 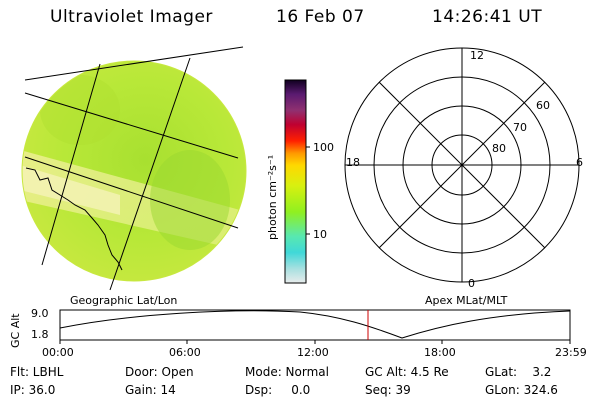 What do you see at coordinates (487, 17) in the screenshot?
I see `header-time: 14:26:41 UT` at bounding box center [487, 17].